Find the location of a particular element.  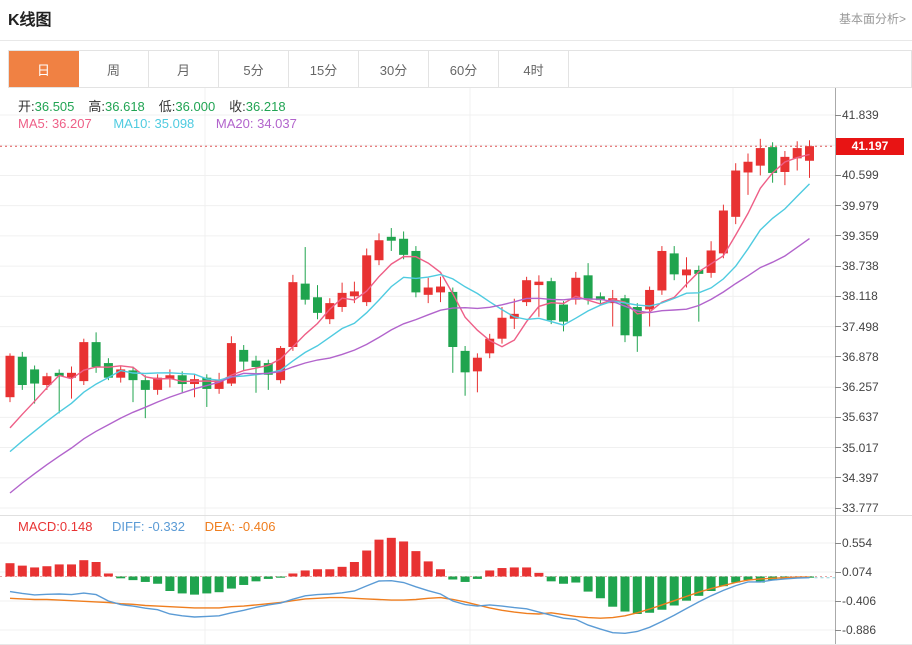

tab-周: 周 is located at coordinates (114, 69).